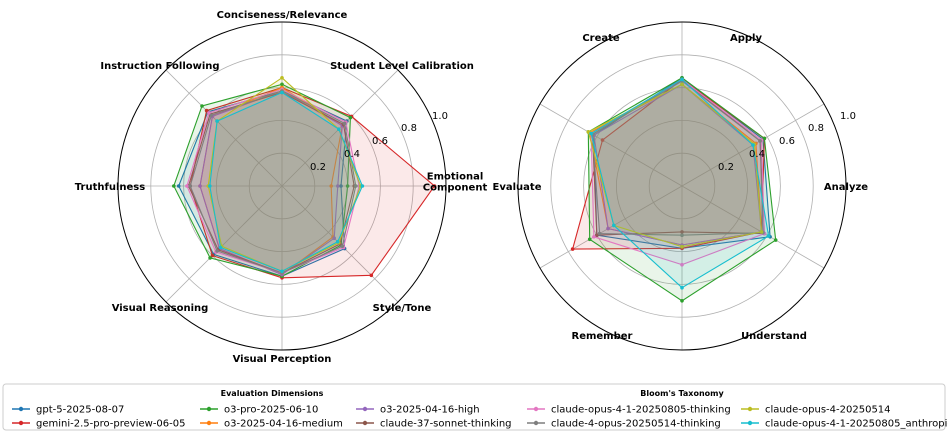  What do you see at coordinates (572, 249) in the screenshot?
I see `data-point-gemini-2-5-pro-preview-06-05-evaluate` at bounding box center [572, 249].